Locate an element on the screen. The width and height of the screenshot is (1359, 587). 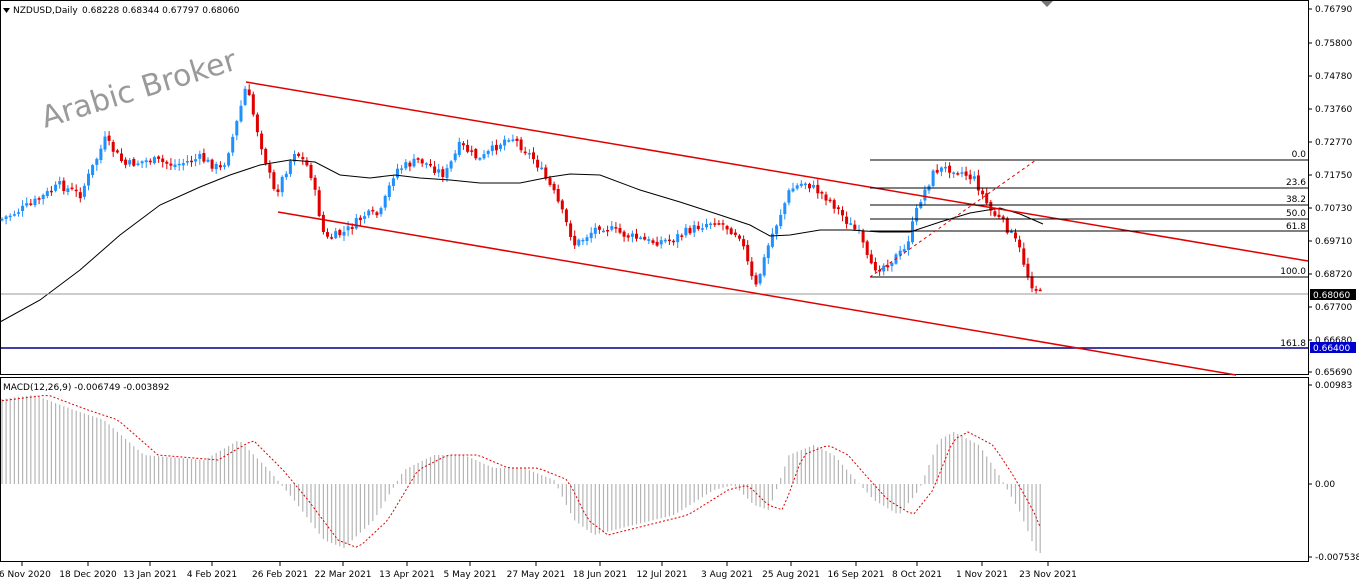
time-label: 16 Sep 2021 is located at coordinates (855, 575).